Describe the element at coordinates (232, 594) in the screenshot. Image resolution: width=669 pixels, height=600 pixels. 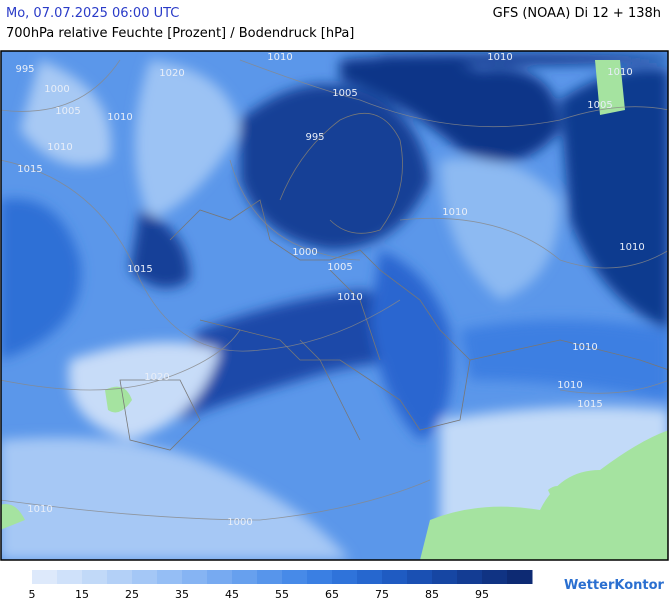
I see `colorbar-tick-label: 45` at that location.